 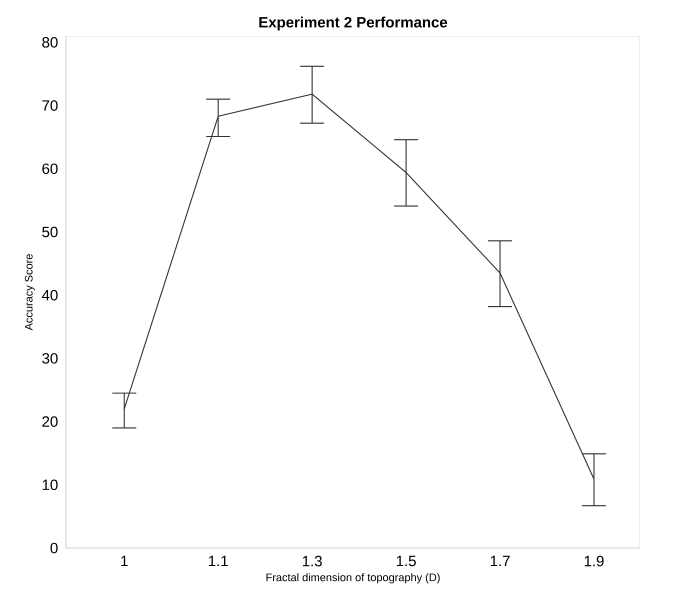 I want to click on y-axis-title: Accuracy Score, so click(x=29, y=292).